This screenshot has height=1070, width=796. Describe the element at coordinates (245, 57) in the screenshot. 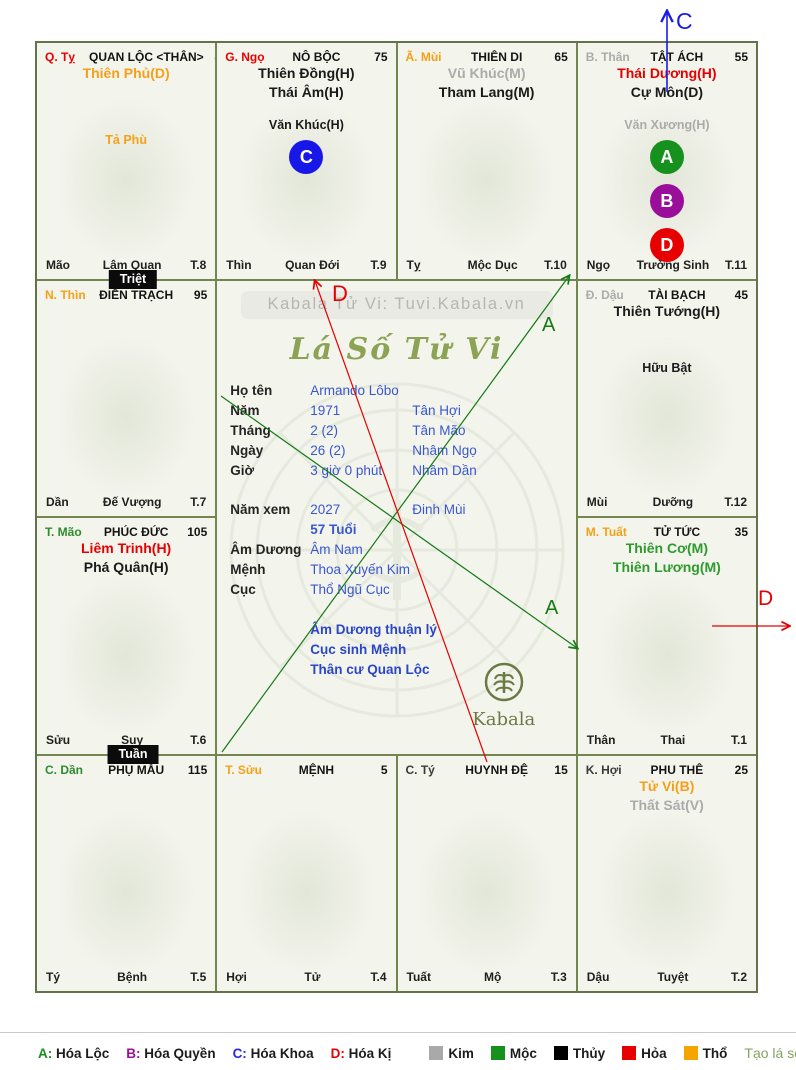

I see `stem-branch-label: G. Ngọ` at that location.